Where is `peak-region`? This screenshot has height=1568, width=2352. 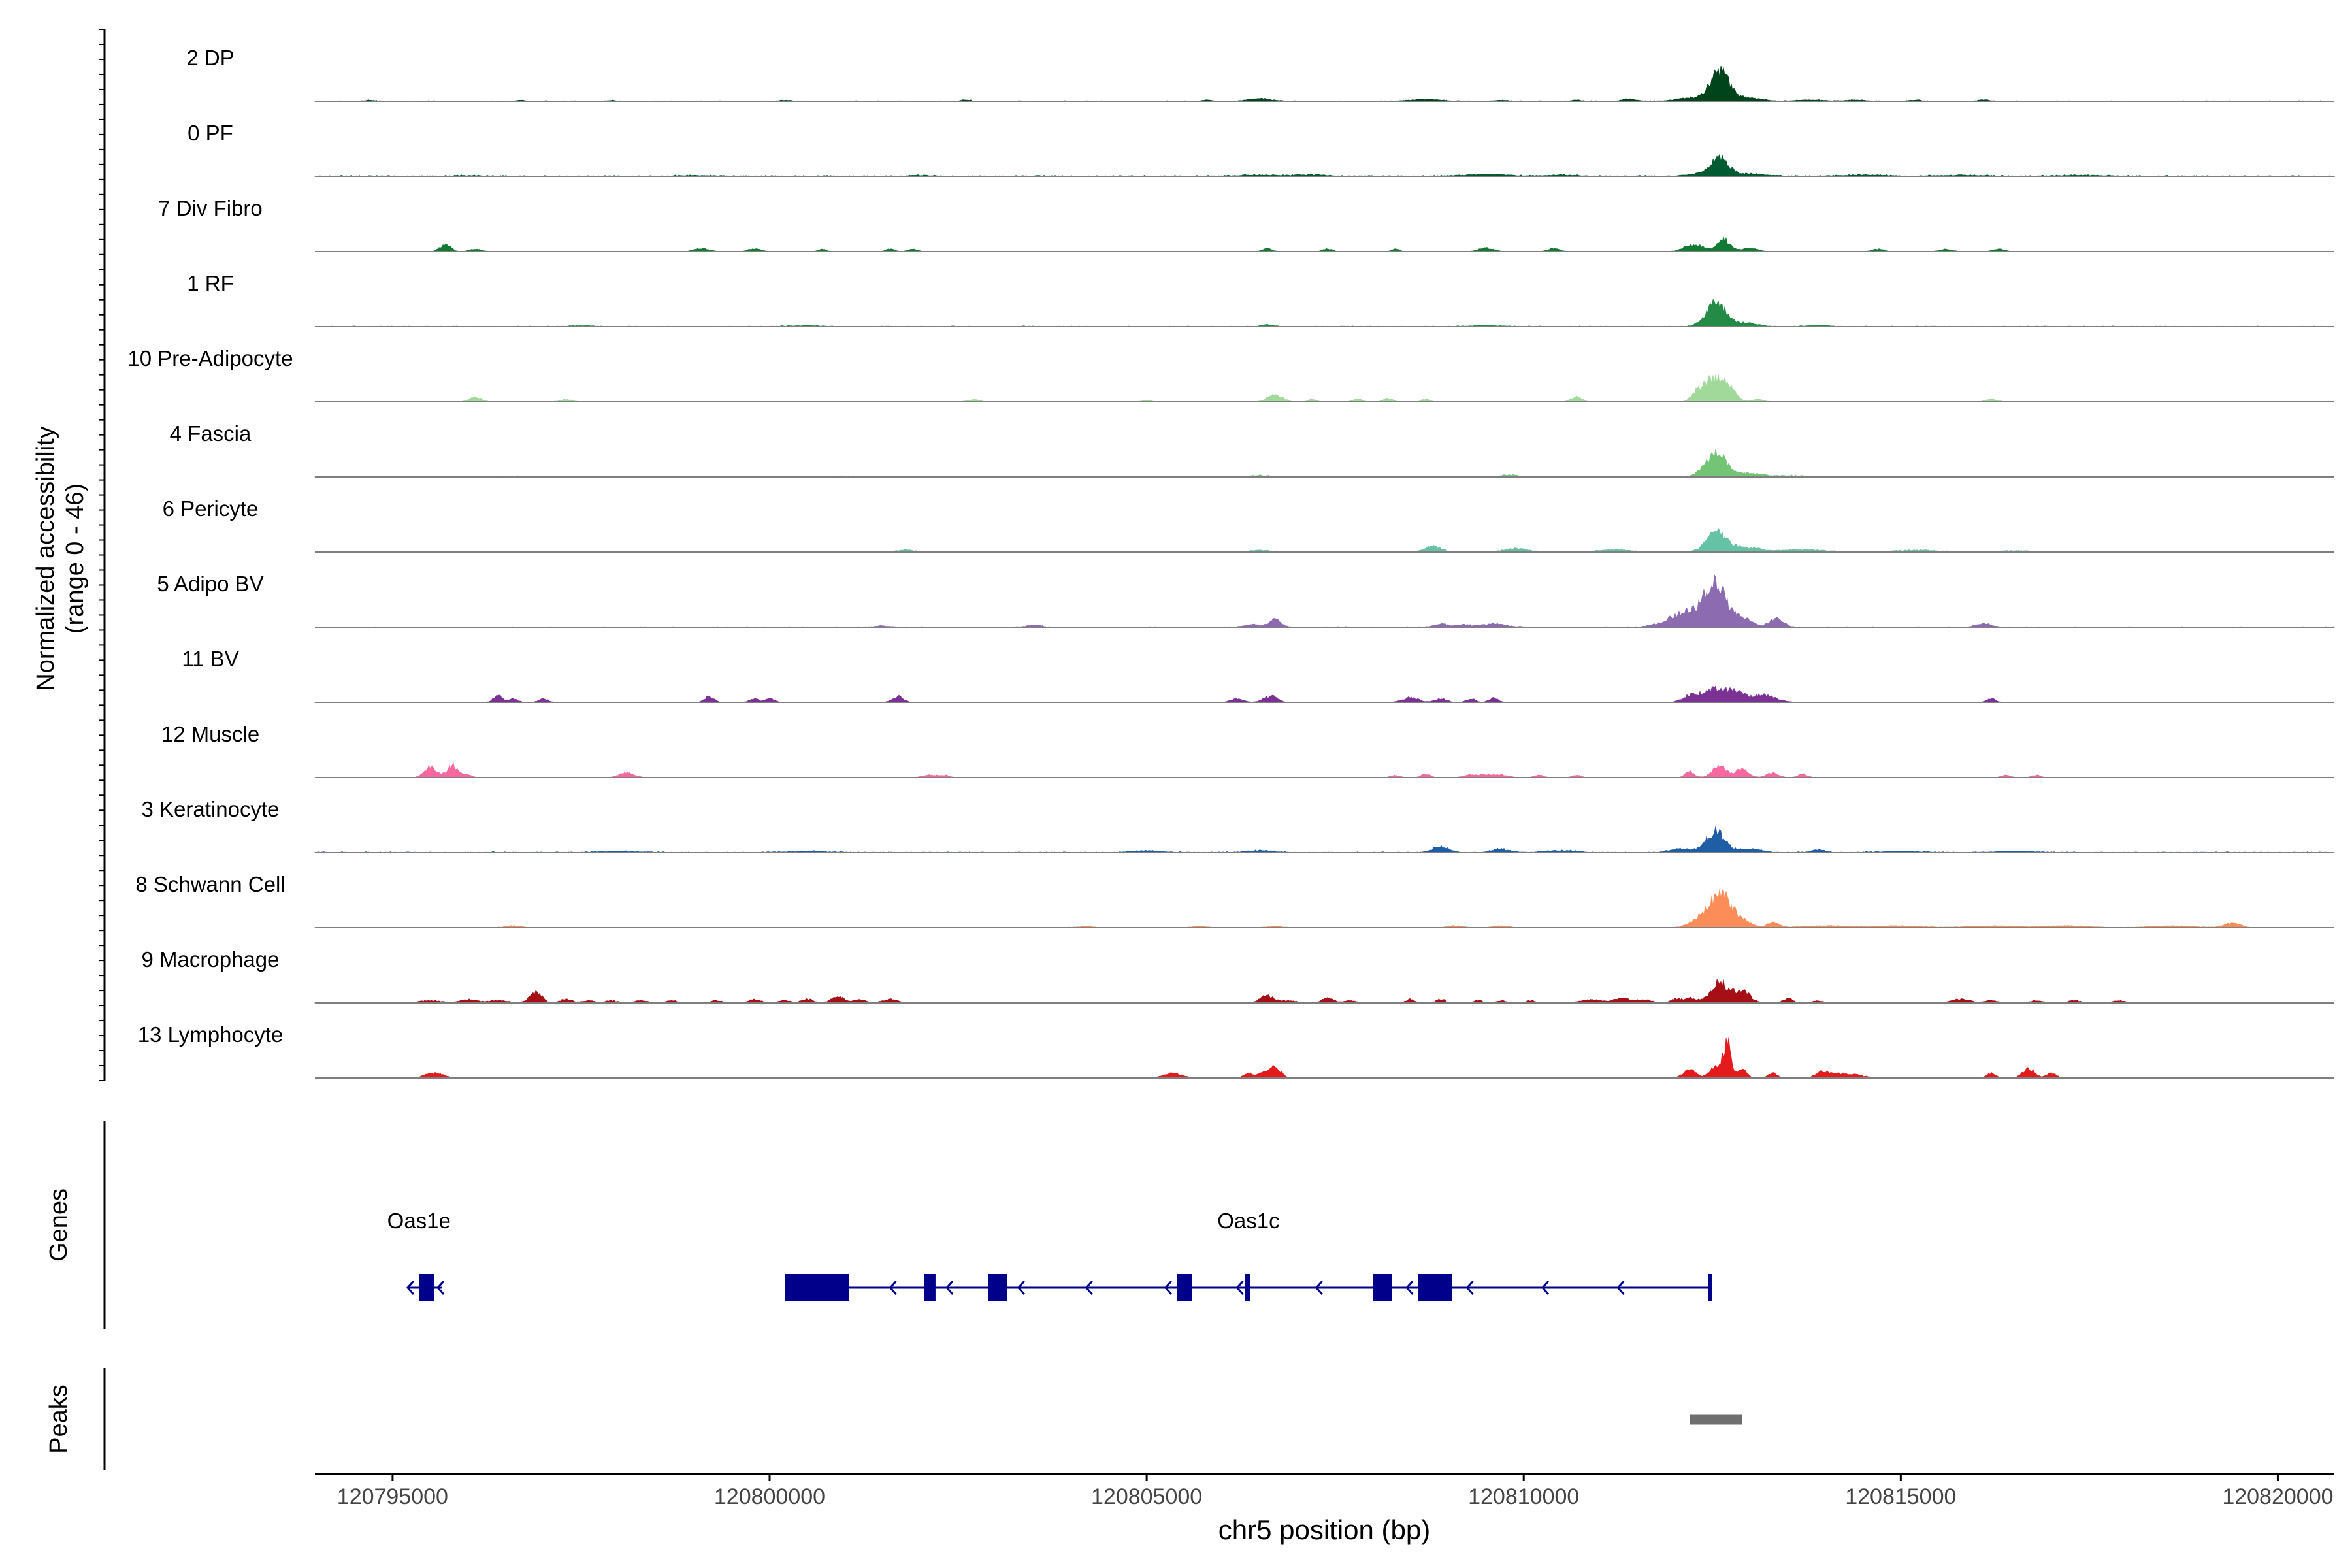
peak-region is located at coordinates (1716, 1419).